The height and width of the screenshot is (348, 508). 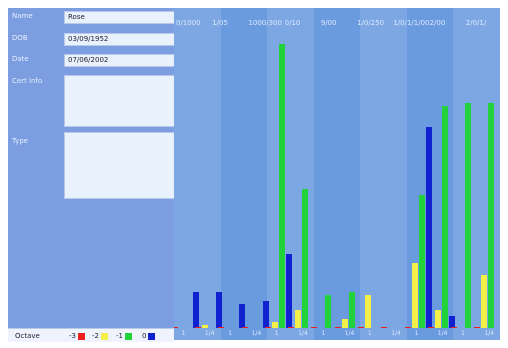 I want to click on octave-legend: Octave -3 -2 -1 0, so click(x=91, y=335).